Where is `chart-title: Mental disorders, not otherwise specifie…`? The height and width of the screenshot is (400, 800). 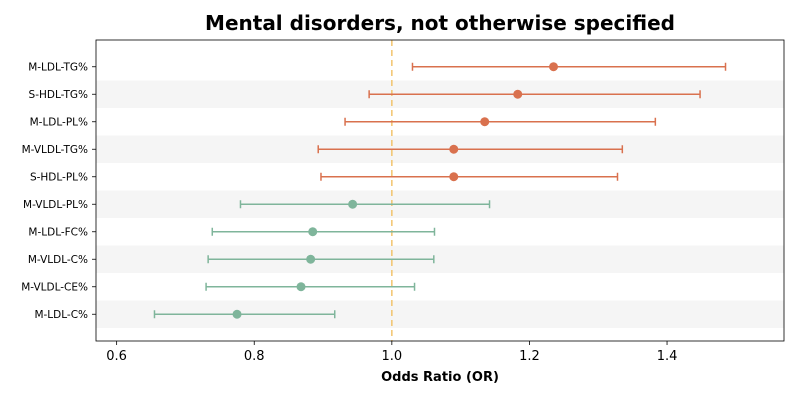 chart-title: Mental disorders, not otherwise specifie… is located at coordinates (440, 23).